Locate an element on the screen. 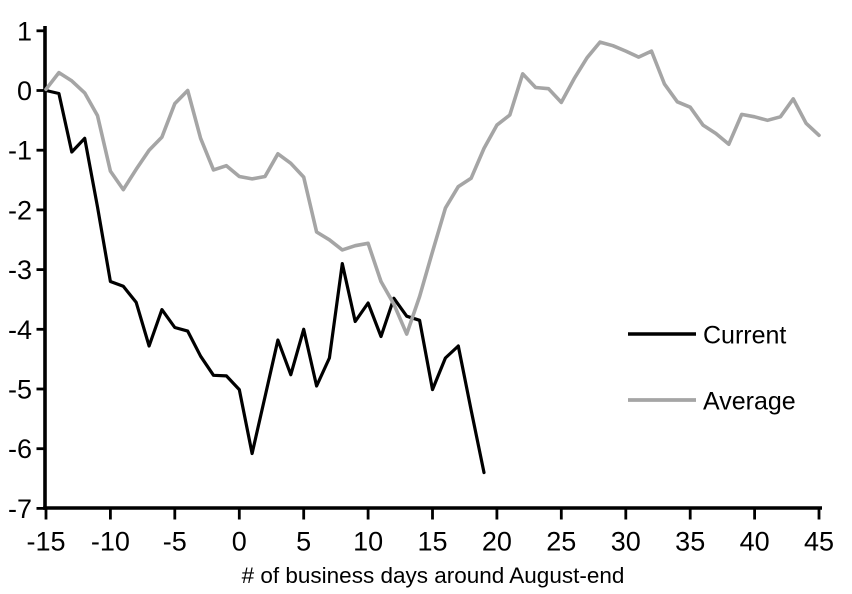 This screenshot has height=594, width=852. y-tick-label: -6 is located at coordinates (20, 449).